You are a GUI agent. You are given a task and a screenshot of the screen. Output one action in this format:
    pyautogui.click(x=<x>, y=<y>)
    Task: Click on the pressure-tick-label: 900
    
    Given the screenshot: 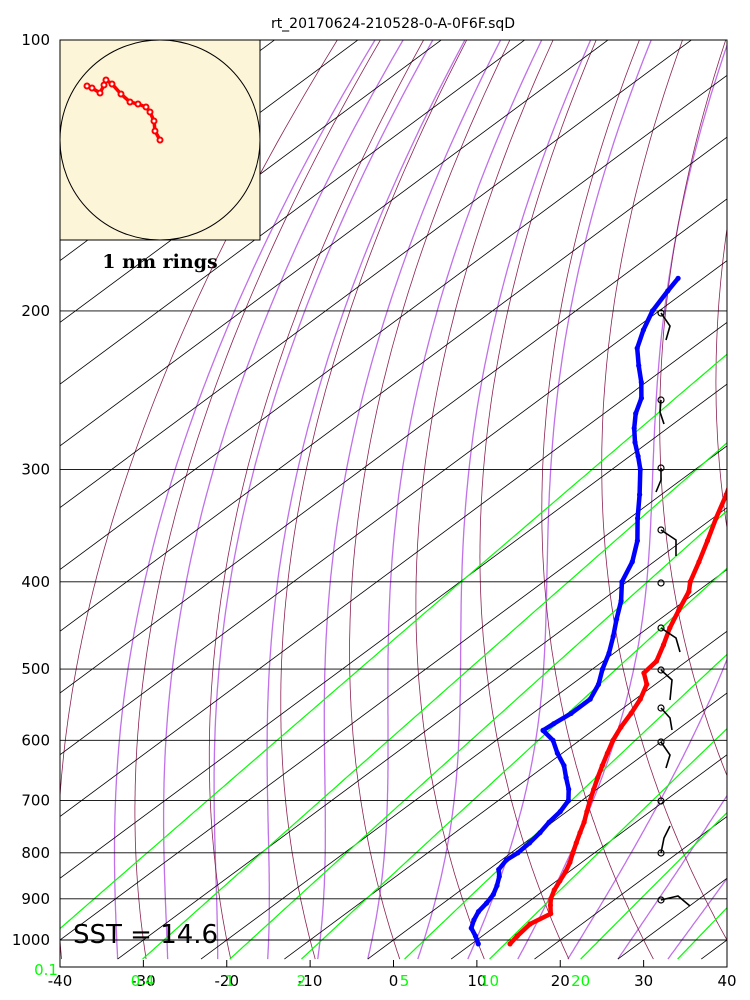 What is the action you would take?
    pyautogui.click(x=35, y=899)
    